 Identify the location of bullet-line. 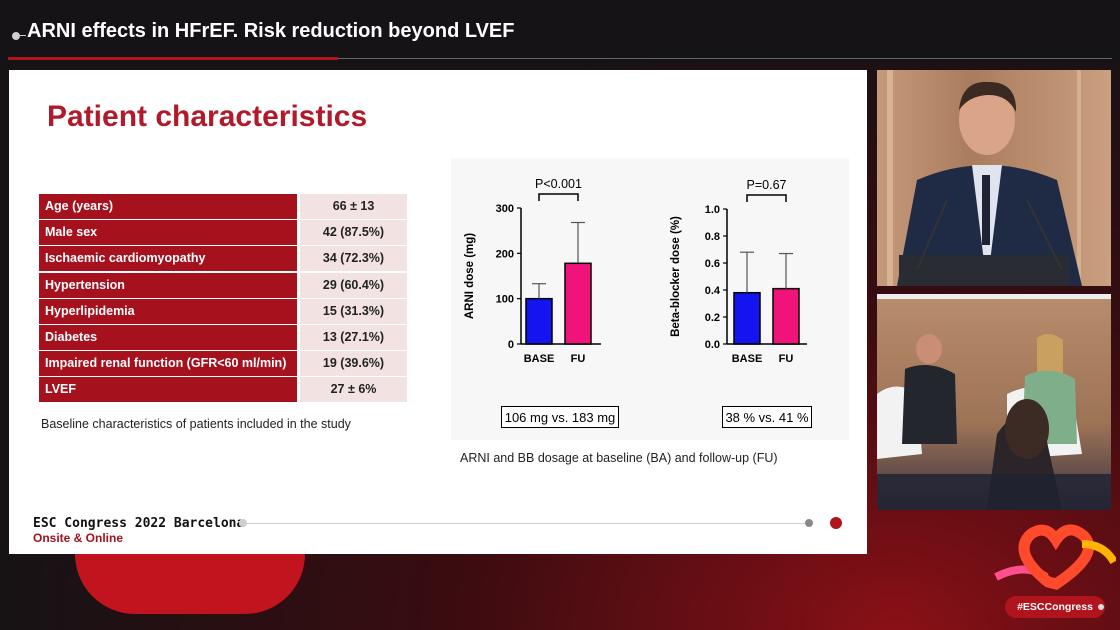
(23, 35).